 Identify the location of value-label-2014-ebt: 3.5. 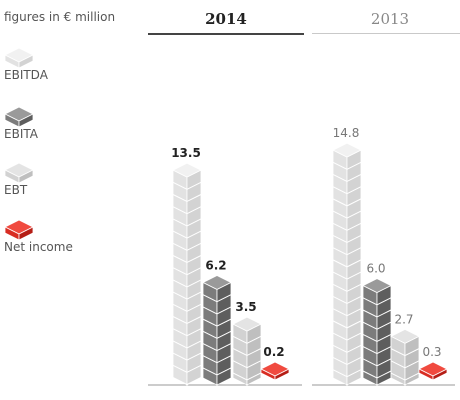
(245, 307).